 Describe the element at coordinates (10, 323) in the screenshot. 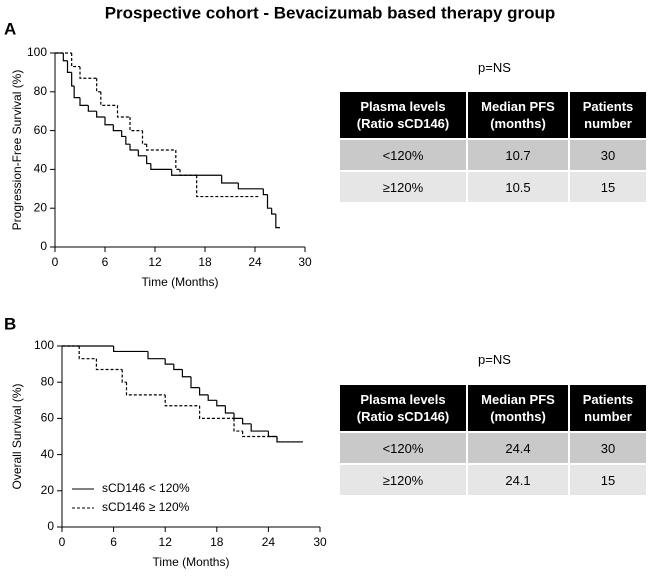

I see `panel-label: B` at that location.